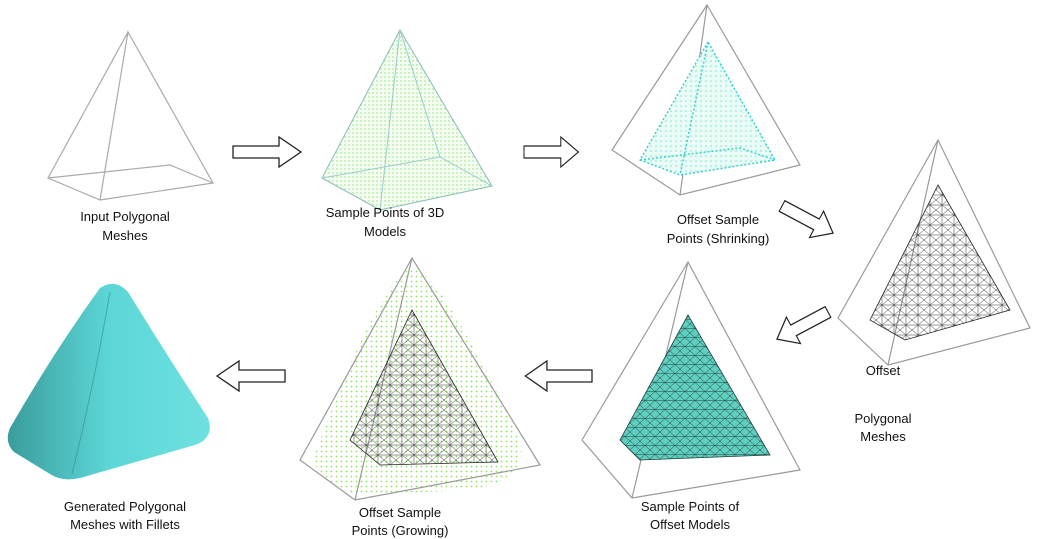 The image size is (1059, 539). Describe the element at coordinates (130, 115) in the screenshot. I see `input-mesh` at that location.